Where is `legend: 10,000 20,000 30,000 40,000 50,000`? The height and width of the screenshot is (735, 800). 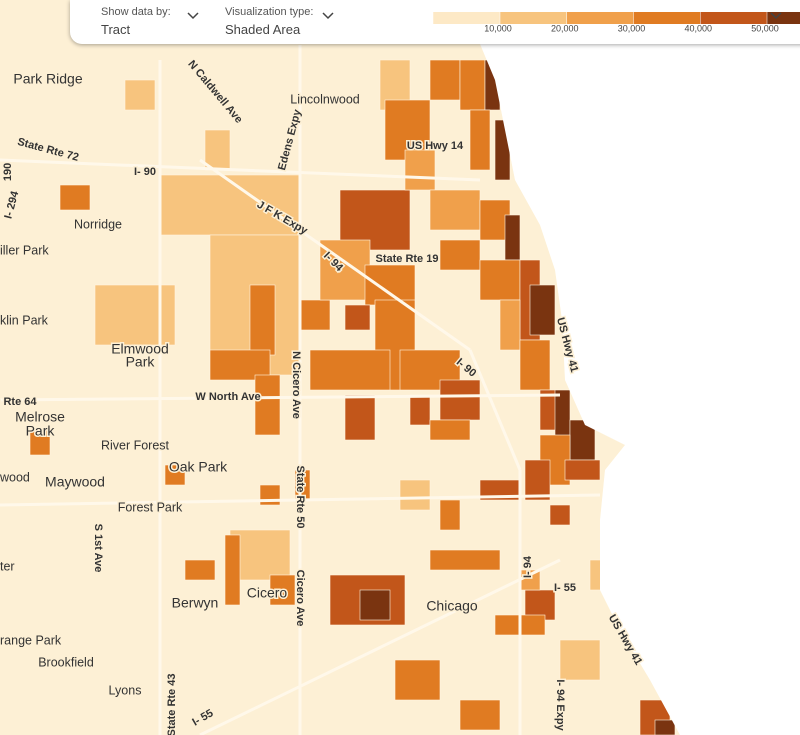 legend: 10,000 20,000 30,000 40,000 50,000 is located at coordinates (616, 22).